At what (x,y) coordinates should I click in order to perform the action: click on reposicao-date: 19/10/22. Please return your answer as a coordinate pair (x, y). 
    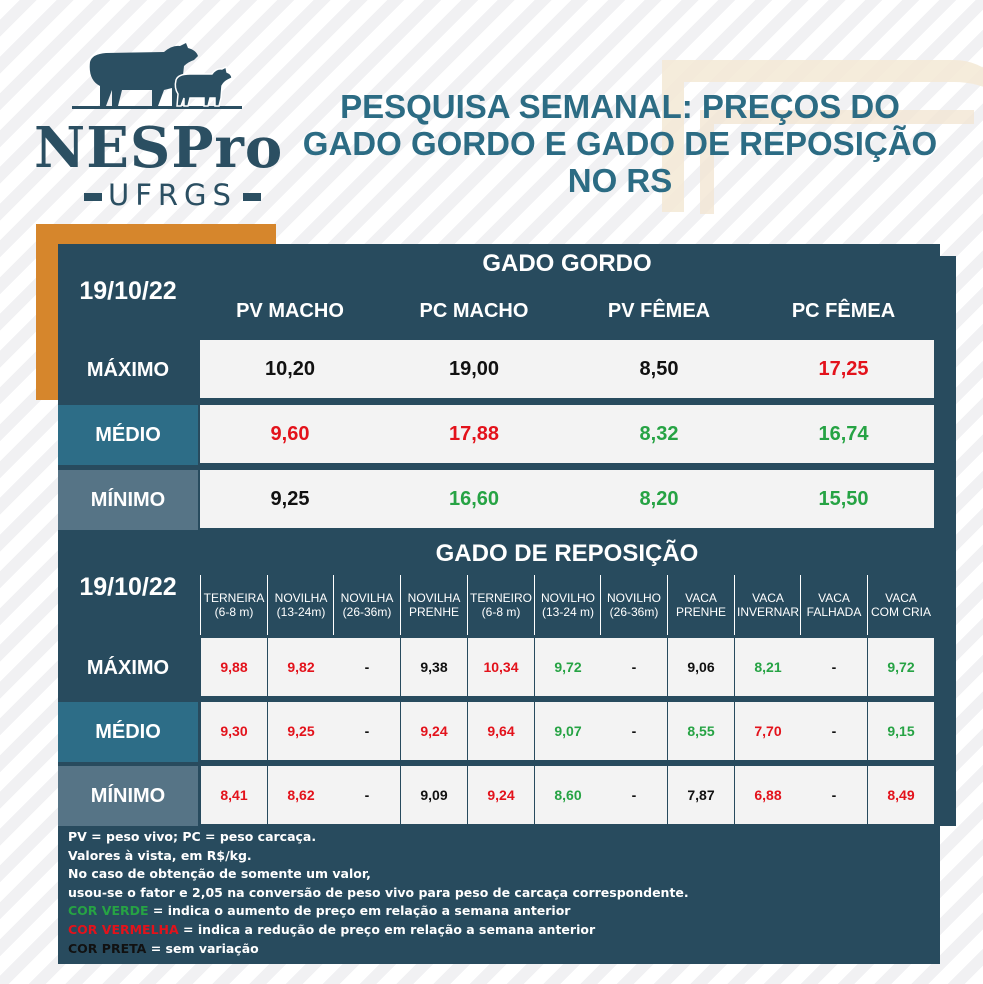
    Looking at the image, I should click on (128, 586).